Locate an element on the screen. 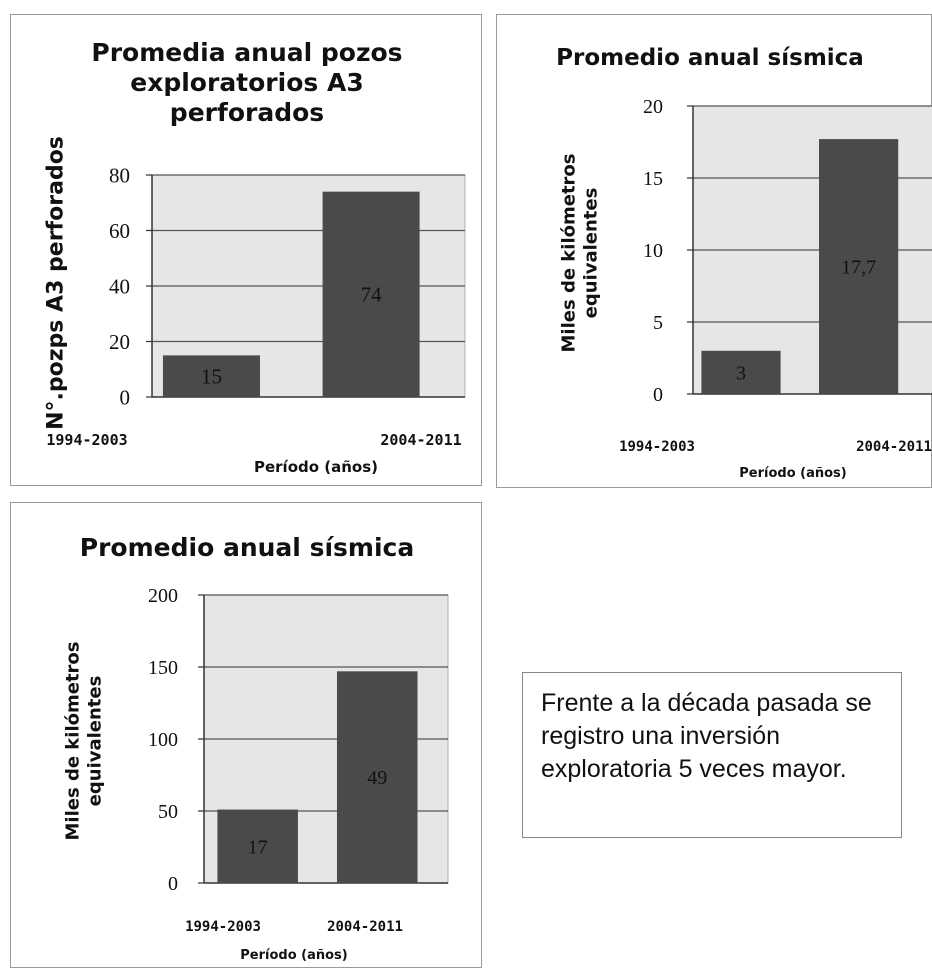 The width and height of the screenshot is (932, 972). y-tick-label: 200 is located at coordinates (163, 596).